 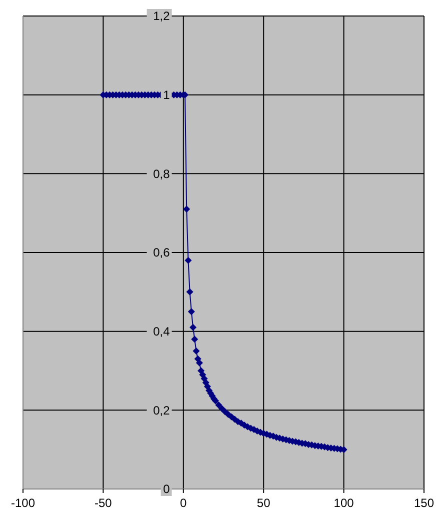 I want to click on y-tick-label: 0,6, so click(x=161, y=253).